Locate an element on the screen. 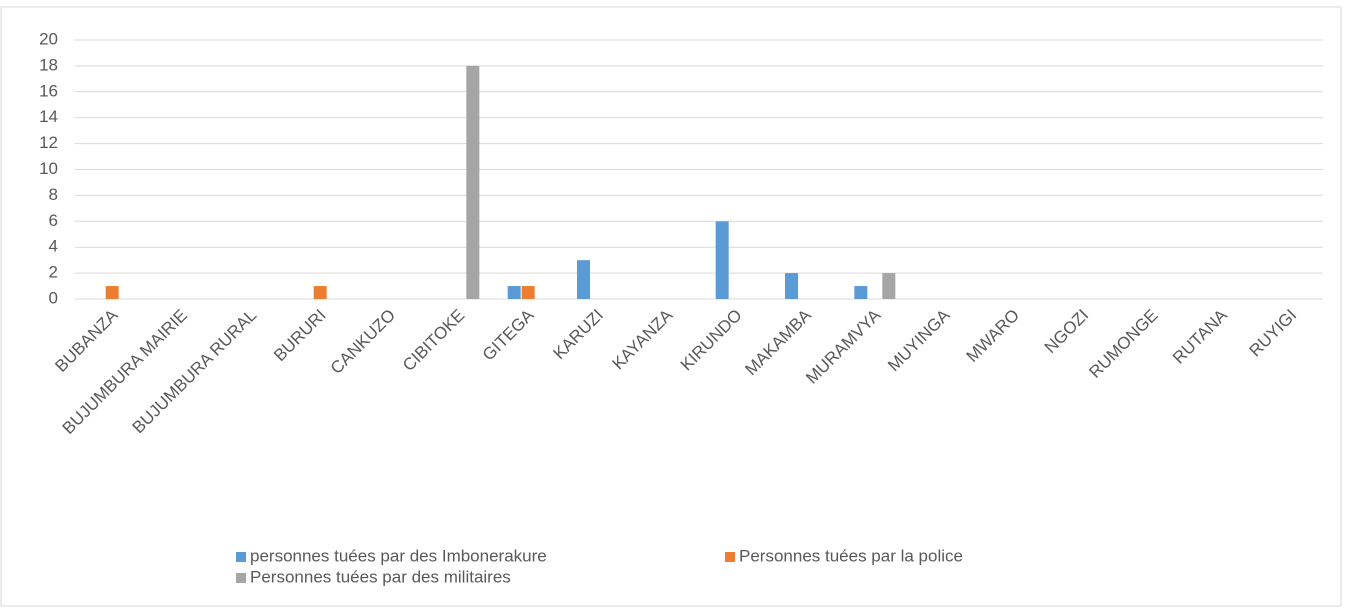  y-tick-label: 12 is located at coordinates (48, 142).